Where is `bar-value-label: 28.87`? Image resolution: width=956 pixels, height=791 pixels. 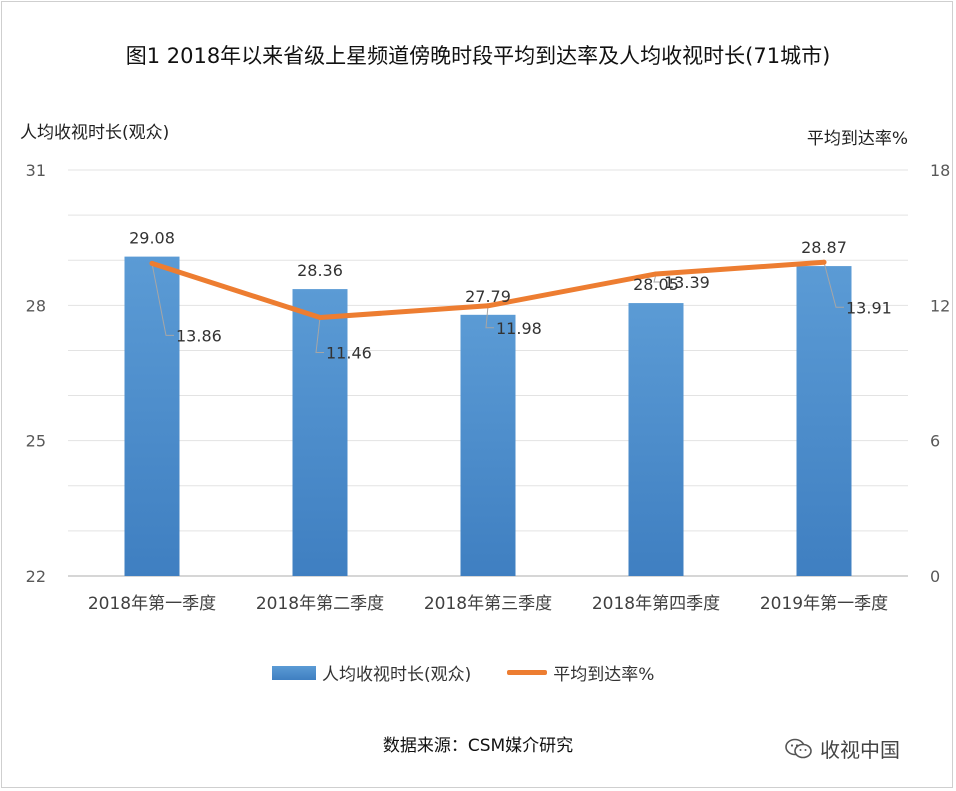
bar-value-label: 28.87 is located at coordinates (824, 247).